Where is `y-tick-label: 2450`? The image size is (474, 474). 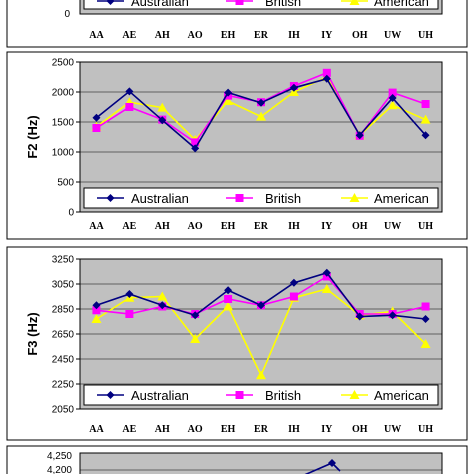 y-tick-label: 2450 is located at coordinates (63, 360).